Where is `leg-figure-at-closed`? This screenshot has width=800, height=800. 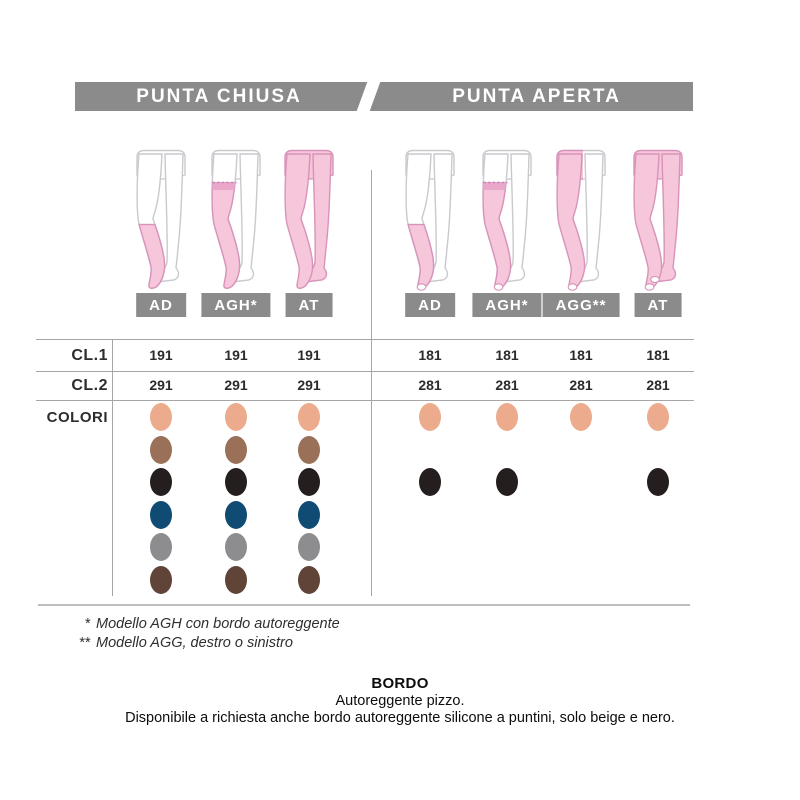 leg-figure-at-closed is located at coordinates (309, 220).